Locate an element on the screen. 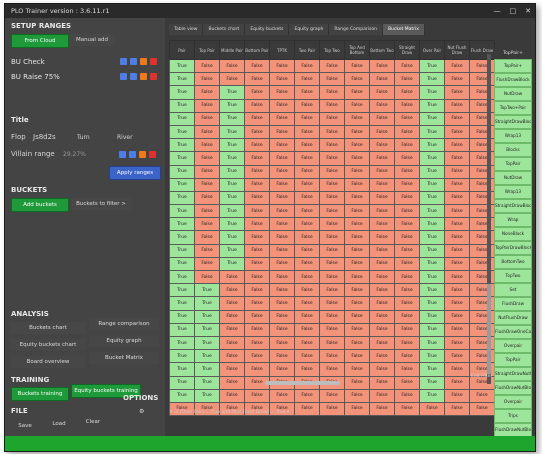  bucket-list-item: NoneBlock is located at coordinates (513, 234).